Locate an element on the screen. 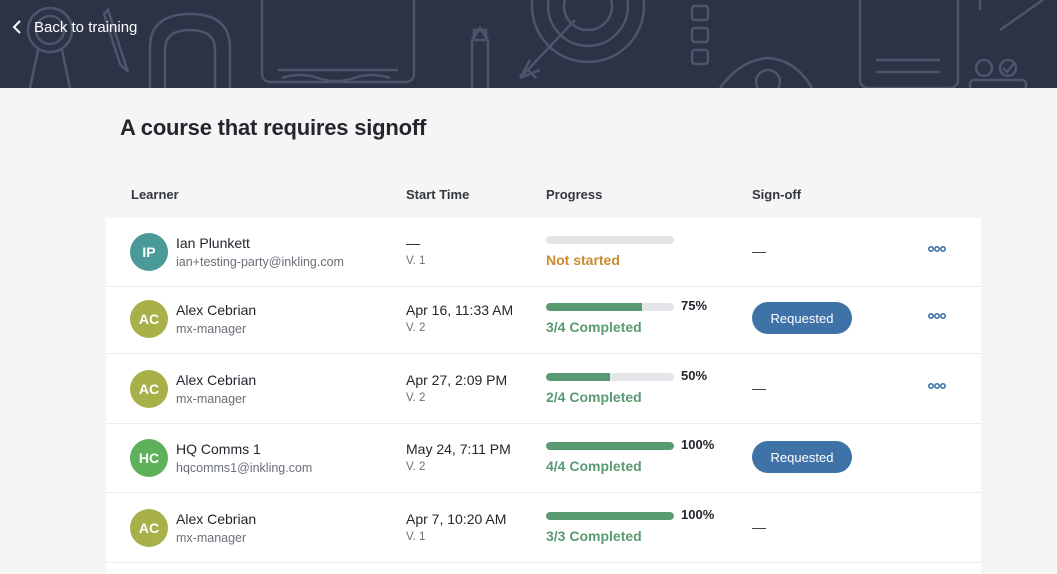 This screenshot has height=574, width=1057. chevron-left-icon is located at coordinates (16, 27).